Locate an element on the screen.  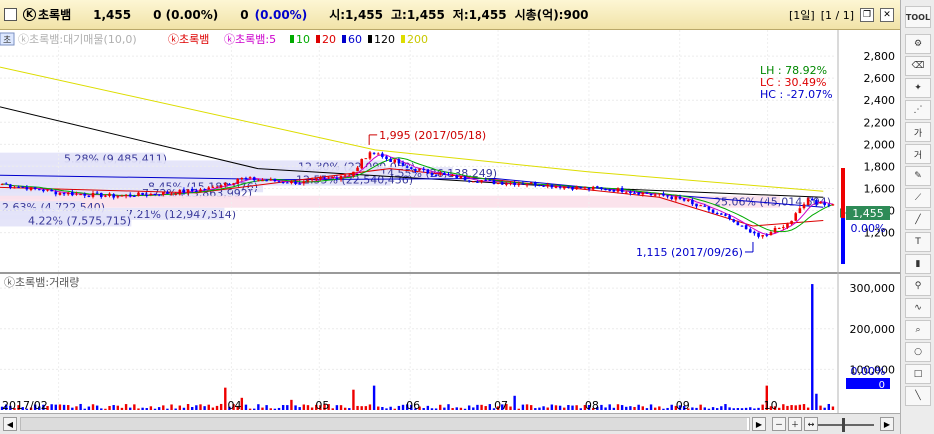
zoom-reset-icon: ↔ is located at coordinates (811, 424).